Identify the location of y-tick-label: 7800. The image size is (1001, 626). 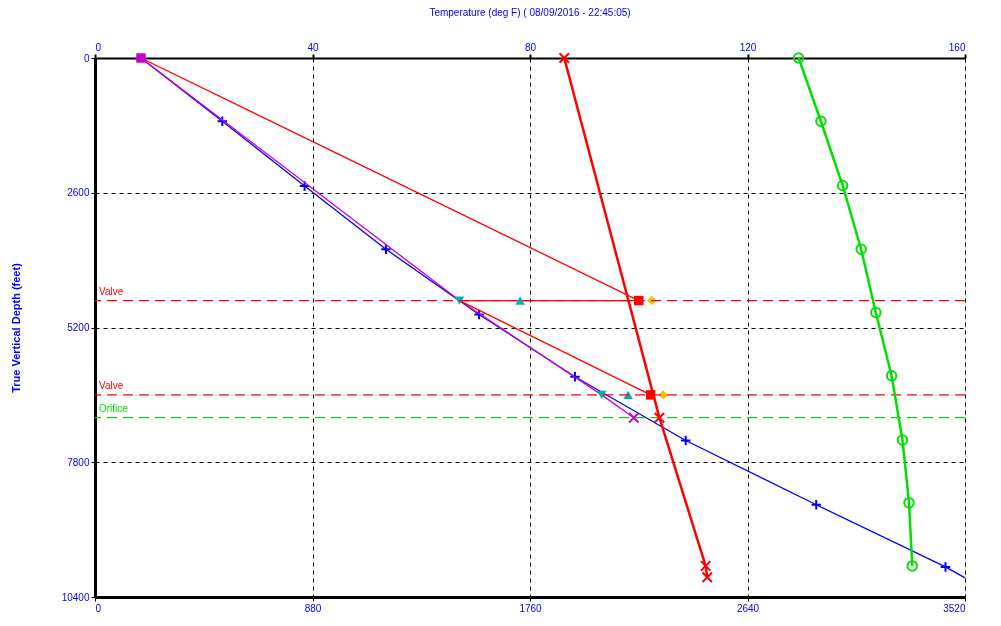
(78, 462).